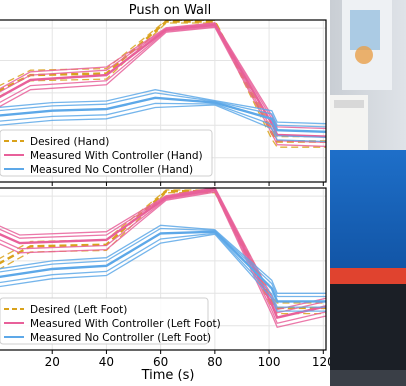 The height and width of the screenshot is (386, 406). I want to click on bottom-x-tick-label: 20, so click(52, 362).